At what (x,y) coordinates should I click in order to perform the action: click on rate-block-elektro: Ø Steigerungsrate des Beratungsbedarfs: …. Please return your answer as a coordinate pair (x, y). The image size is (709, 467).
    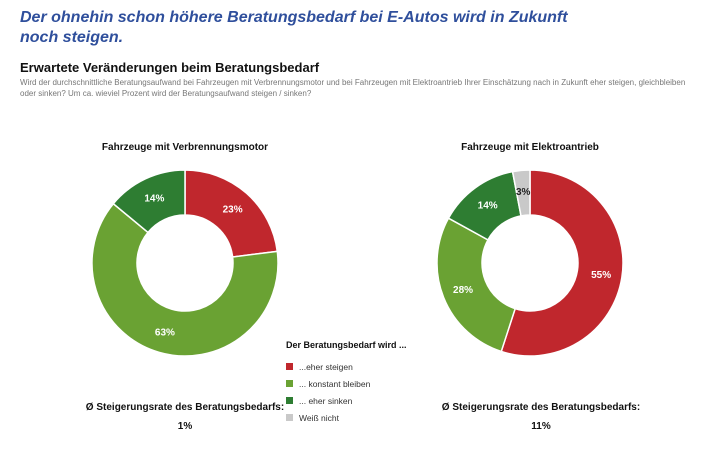
    Looking at the image, I should click on (541, 417).